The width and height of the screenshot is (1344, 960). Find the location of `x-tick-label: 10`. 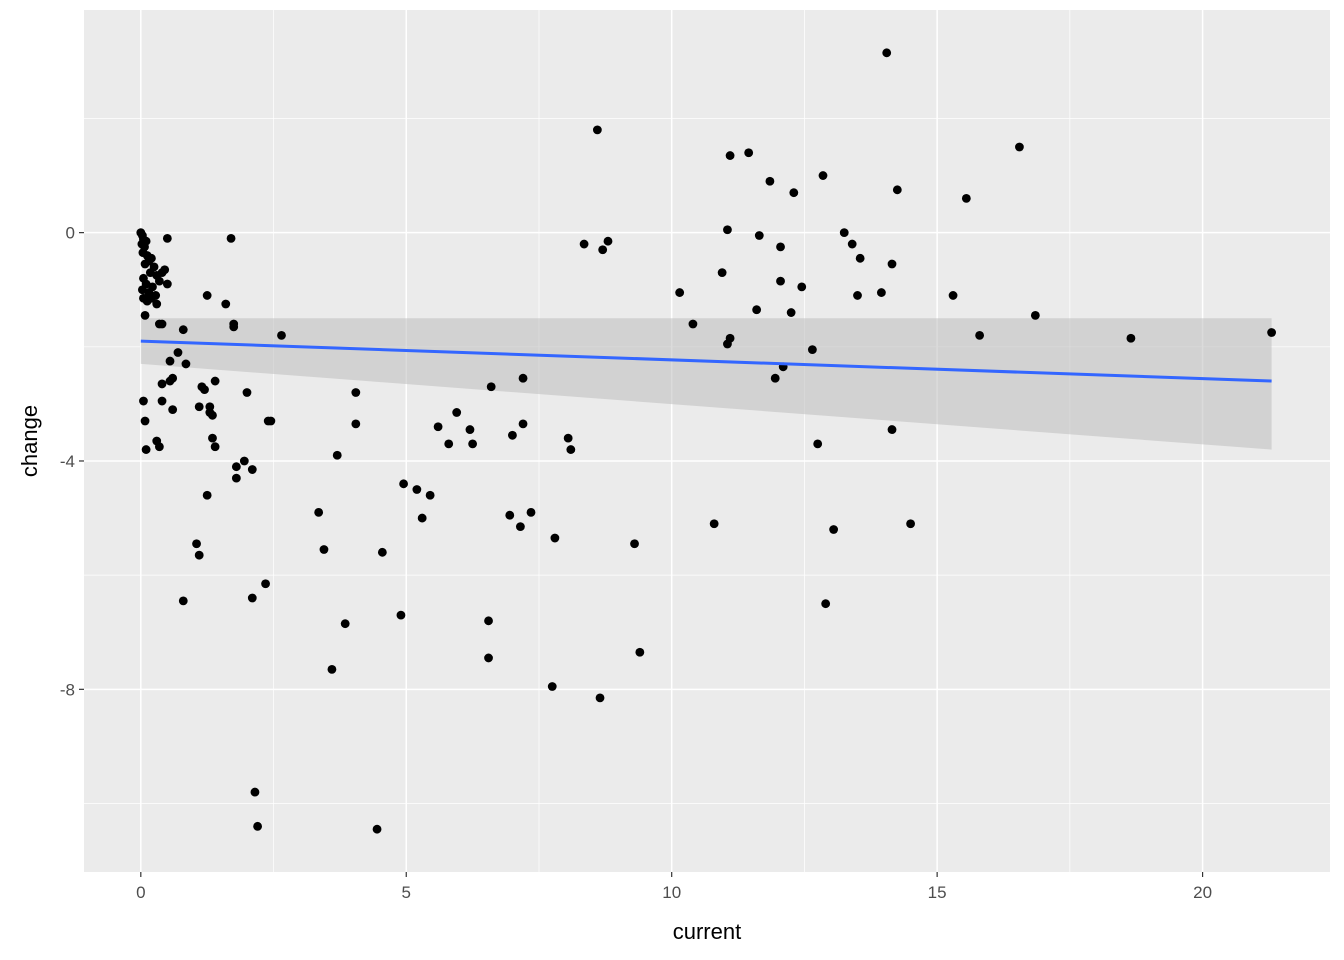

x-tick-label: 10 is located at coordinates (671, 892).